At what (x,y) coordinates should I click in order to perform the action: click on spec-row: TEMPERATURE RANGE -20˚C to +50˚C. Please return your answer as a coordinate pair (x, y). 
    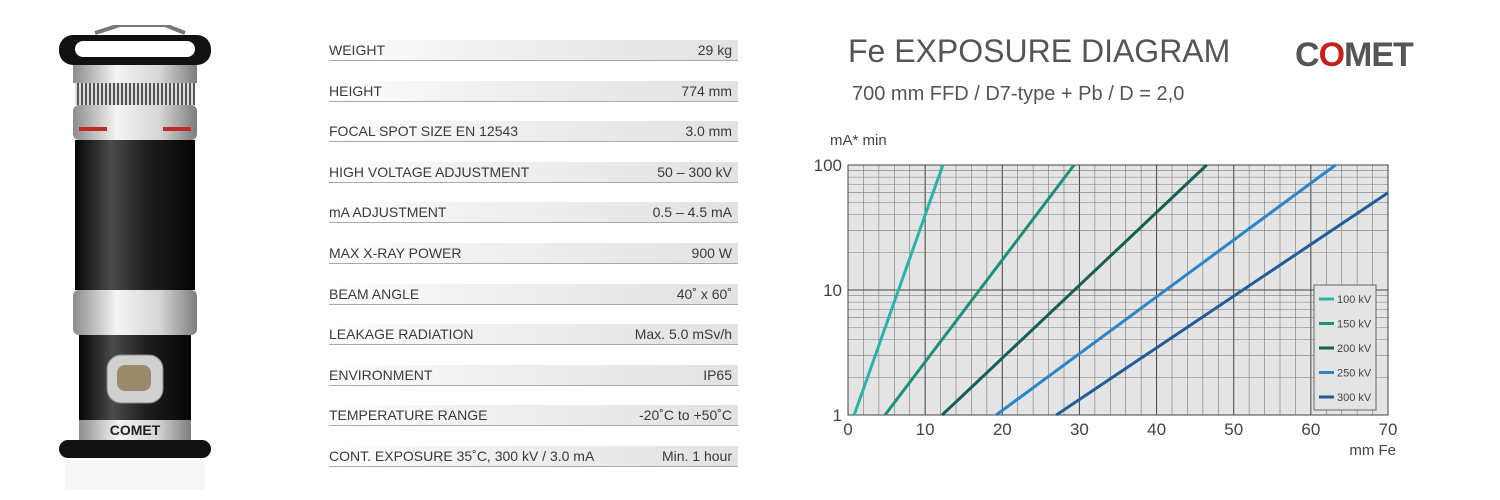
    Looking at the image, I should click on (533, 416).